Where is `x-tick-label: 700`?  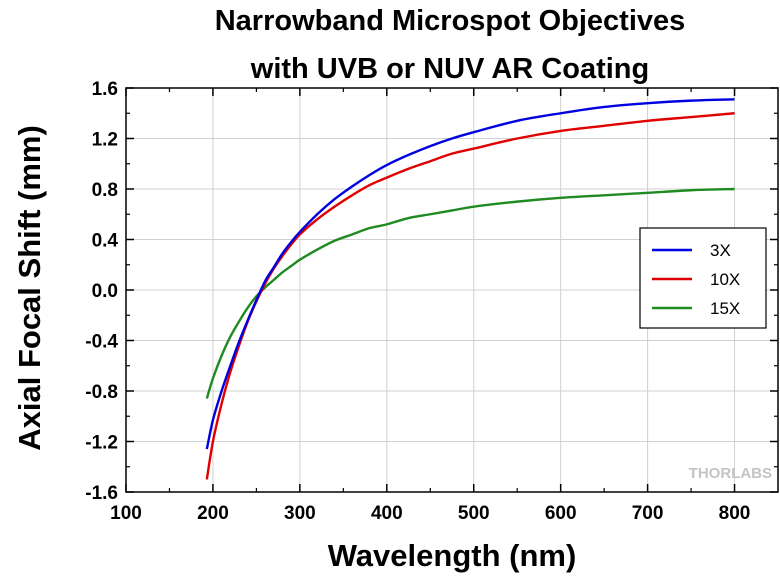
x-tick-label: 700 is located at coordinates (648, 513).